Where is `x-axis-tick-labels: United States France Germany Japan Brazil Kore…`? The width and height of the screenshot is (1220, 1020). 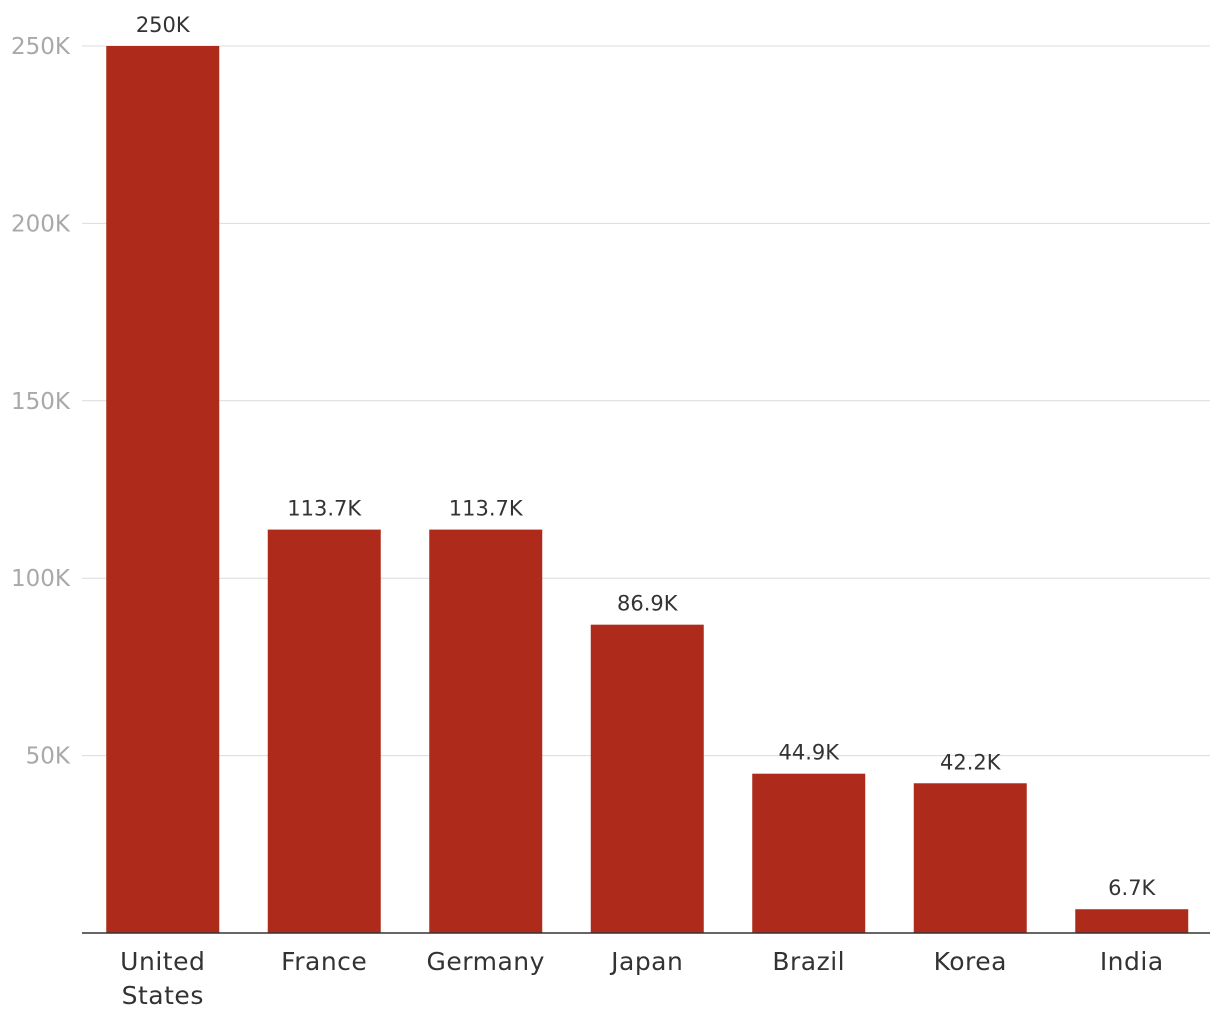
x-axis-tick-labels: United States France Germany Japan Brazil Kore… is located at coordinates (642, 978).